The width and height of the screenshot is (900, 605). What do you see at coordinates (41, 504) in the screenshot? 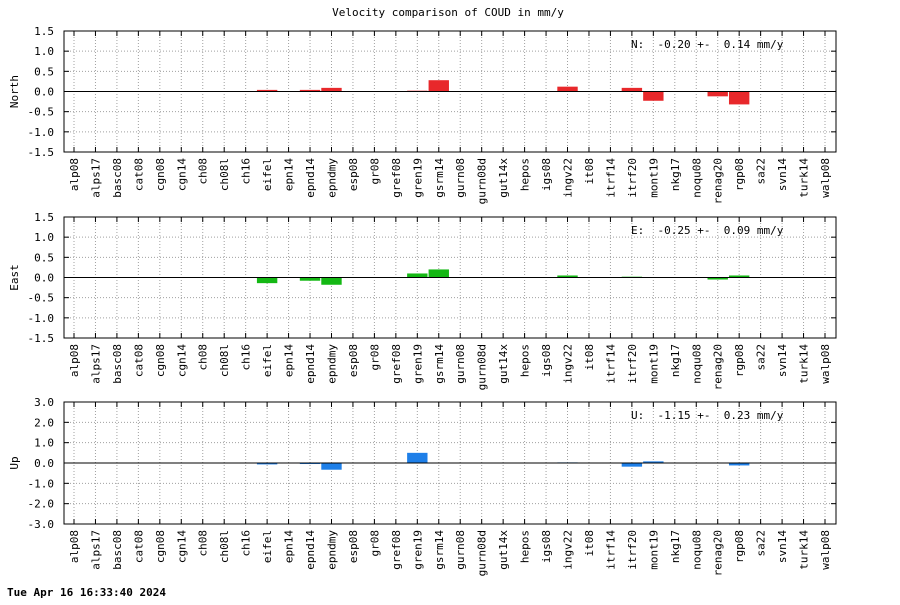
I see `y-tick-label: -2.0` at bounding box center [41, 504].